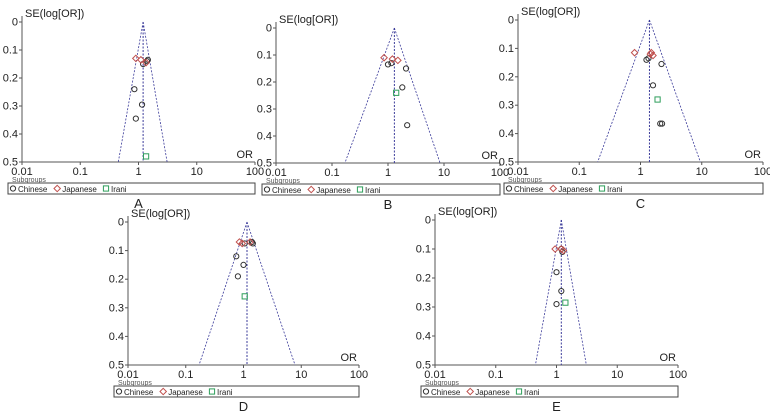 The width and height of the screenshot is (770, 413). What do you see at coordinates (116, 308) in the screenshot?
I see `y-tick-label: 0.3` at bounding box center [116, 308].